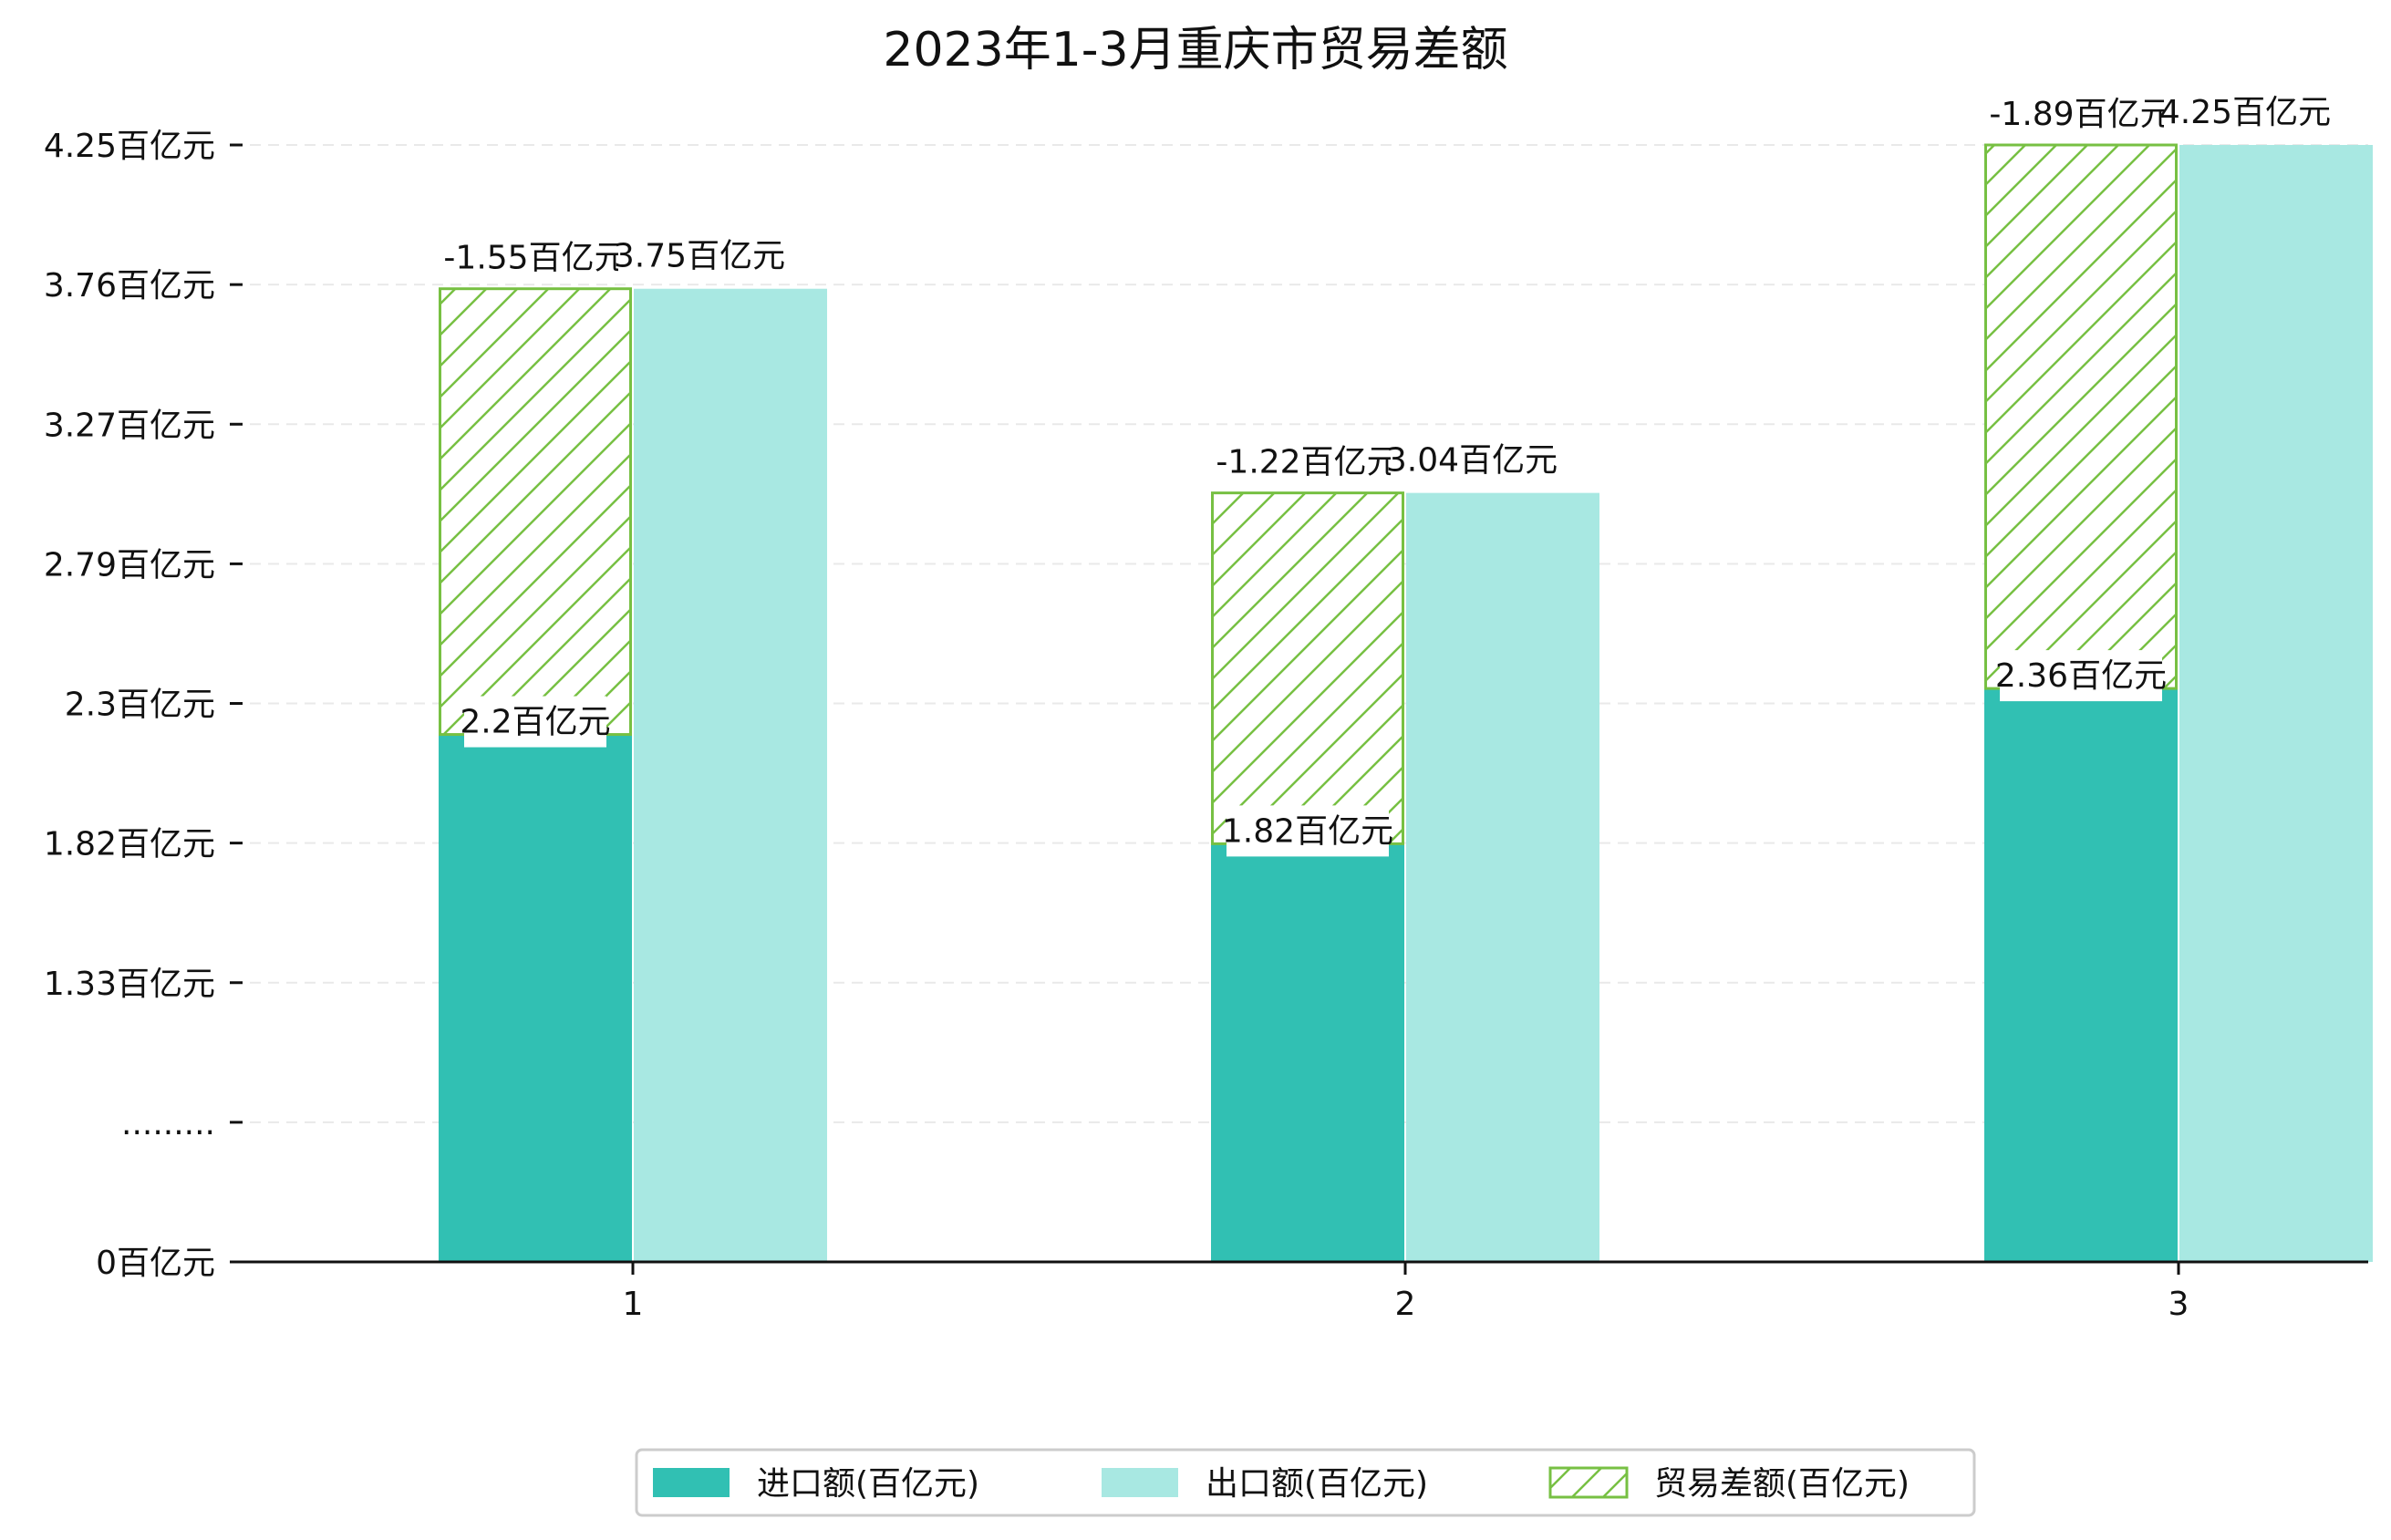 Image resolution: width=2391 pixels, height=1540 pixels. I want to click on y-tick-label: 3.27百亿元, so click(129, 425).